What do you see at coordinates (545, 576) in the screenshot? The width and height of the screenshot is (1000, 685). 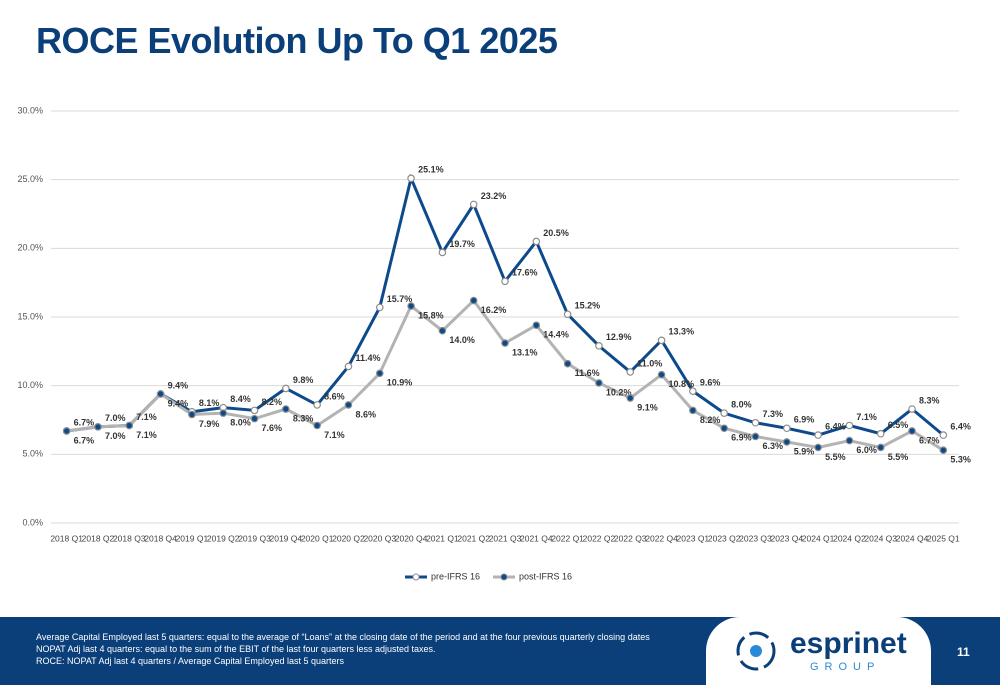 I see `legend-label: post-IFRS 16` at bounding box center [545, 576].